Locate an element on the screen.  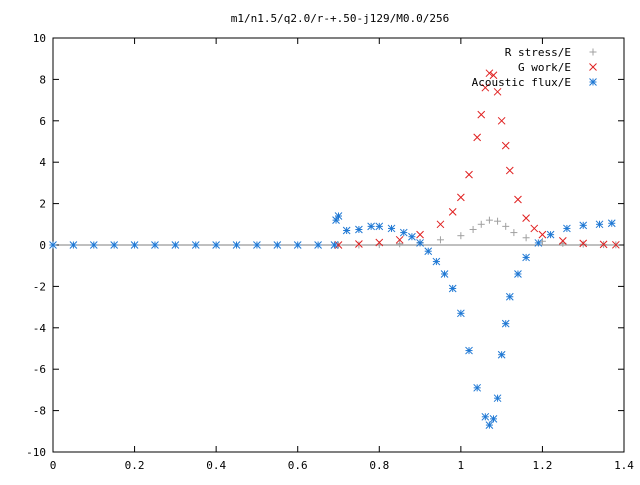
legend-label: Acoustic flux/E is located at coordinates (521, 82).